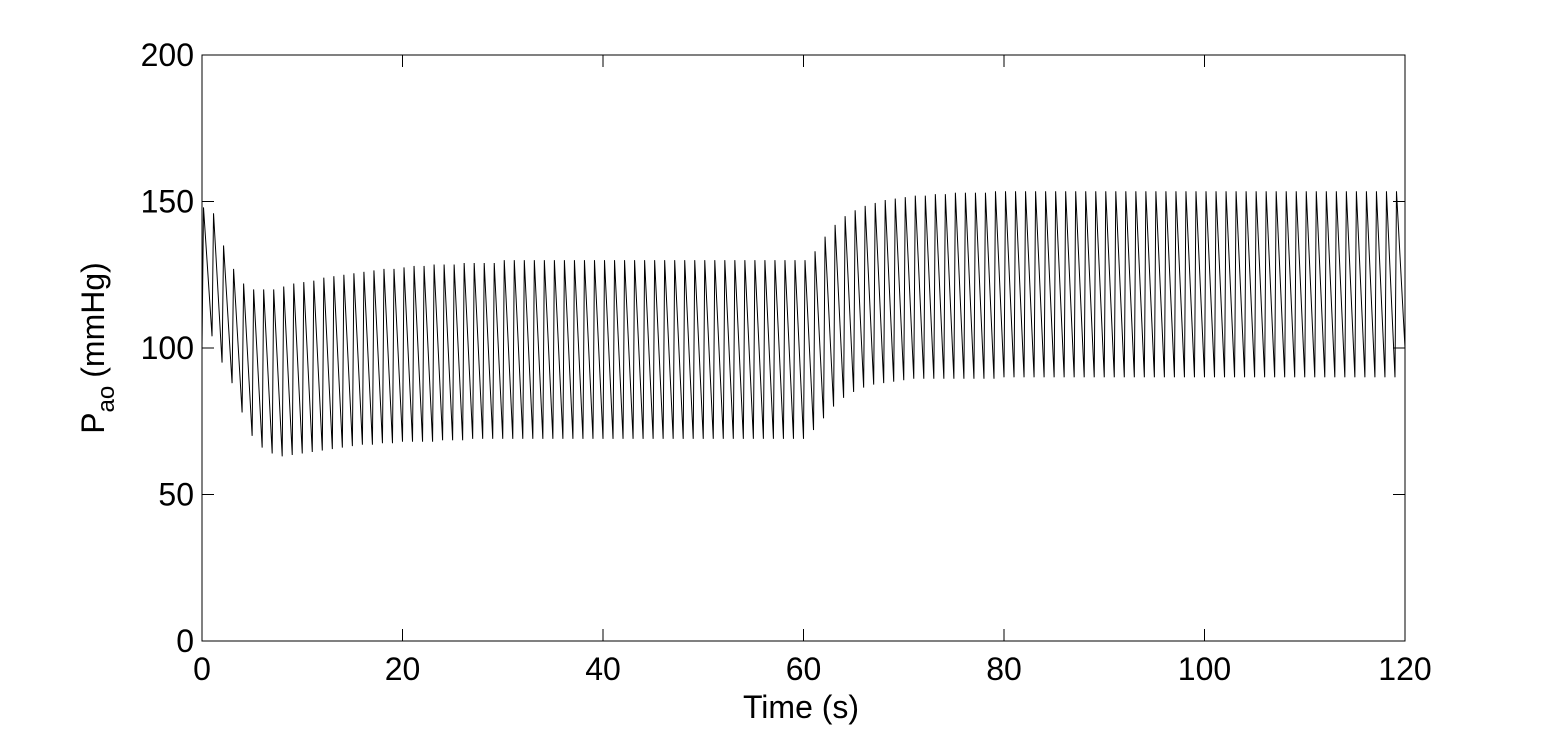 Image resolution: width=1553 pixels, height=730 pixels. Describe the element at coordinates (603, 669) in the screenshot. I see `x-tick-label: 40` at that location.